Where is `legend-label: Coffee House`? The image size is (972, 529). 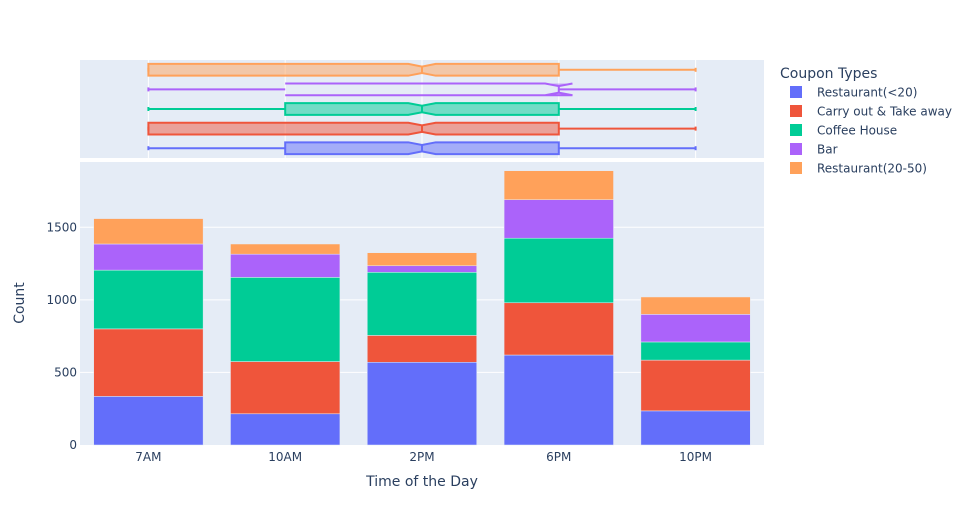 legend-label: Coffee House is located at coordinates (857, 131).